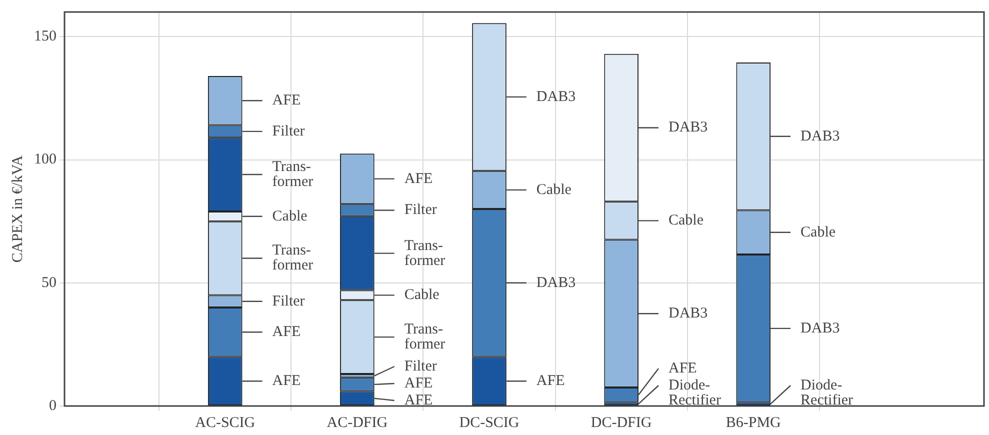 The height and width of the screenshot is (435, 989). Describe the element at coordinates (49, 282) in the screenshot. I see `y-tick-label: 50` at that location.